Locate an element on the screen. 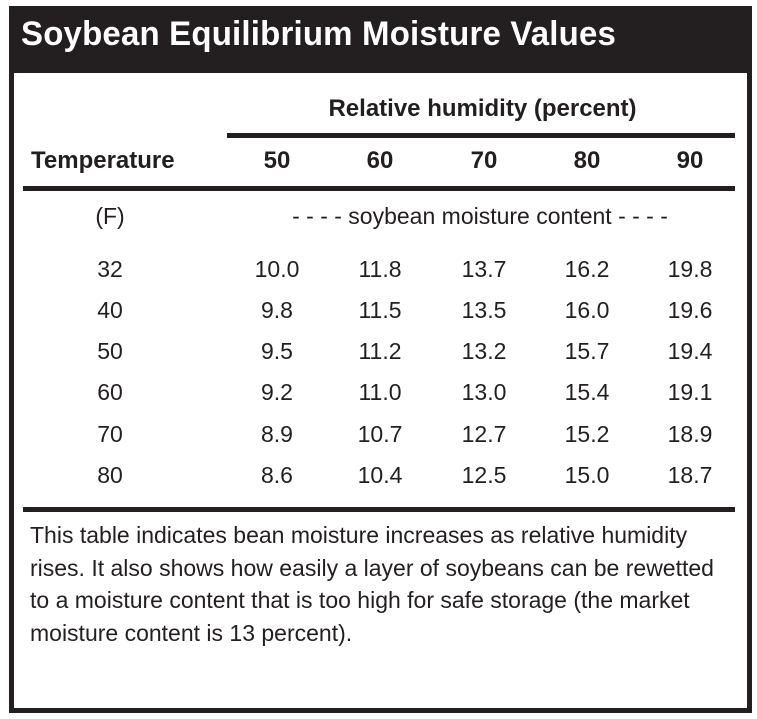 The height and width of the screenshot is (719, 757). table-row: 50 9.5 11.2 13.2 15.7 19.4 is located at coordinates (378, 356).